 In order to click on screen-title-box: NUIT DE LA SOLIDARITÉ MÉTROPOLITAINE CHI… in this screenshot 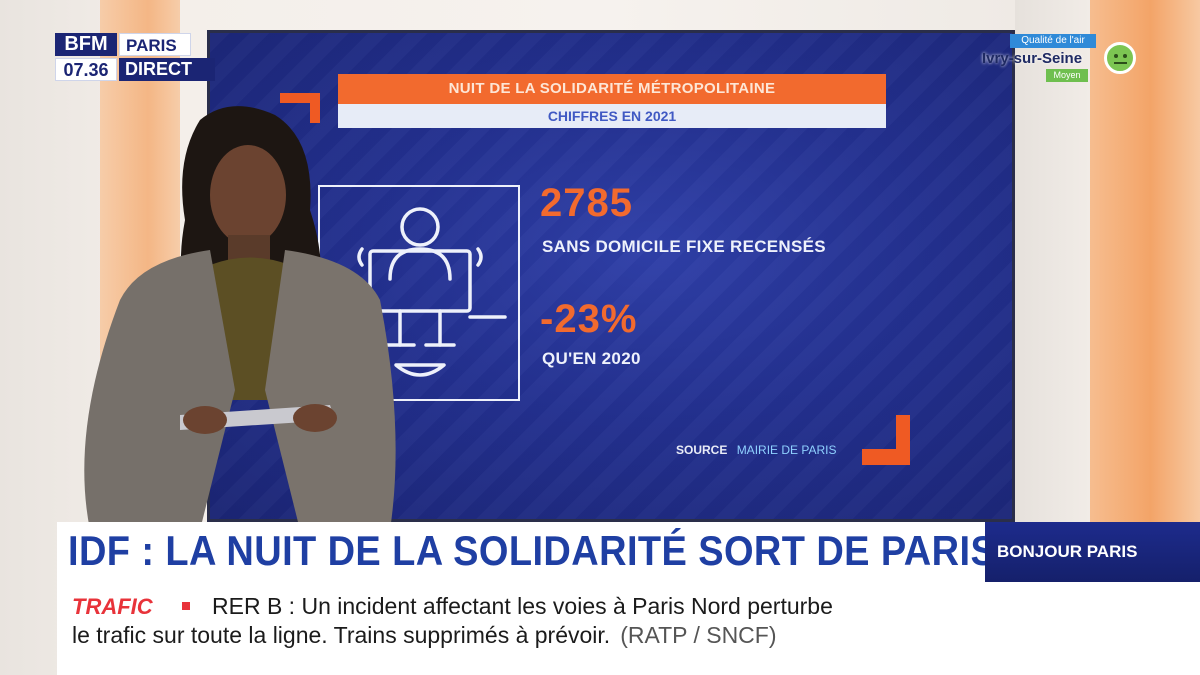, I will do `click(612, 101)`.